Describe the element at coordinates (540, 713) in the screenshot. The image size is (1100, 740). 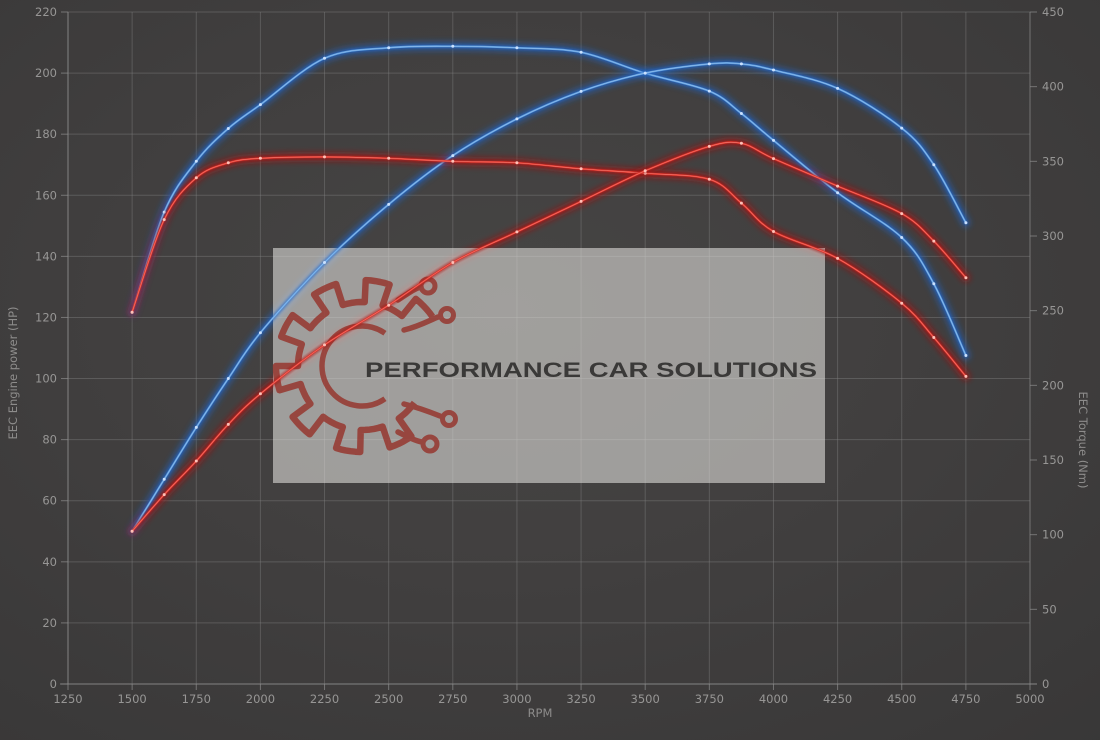
I see `x-axis-title: RPM` at that location.